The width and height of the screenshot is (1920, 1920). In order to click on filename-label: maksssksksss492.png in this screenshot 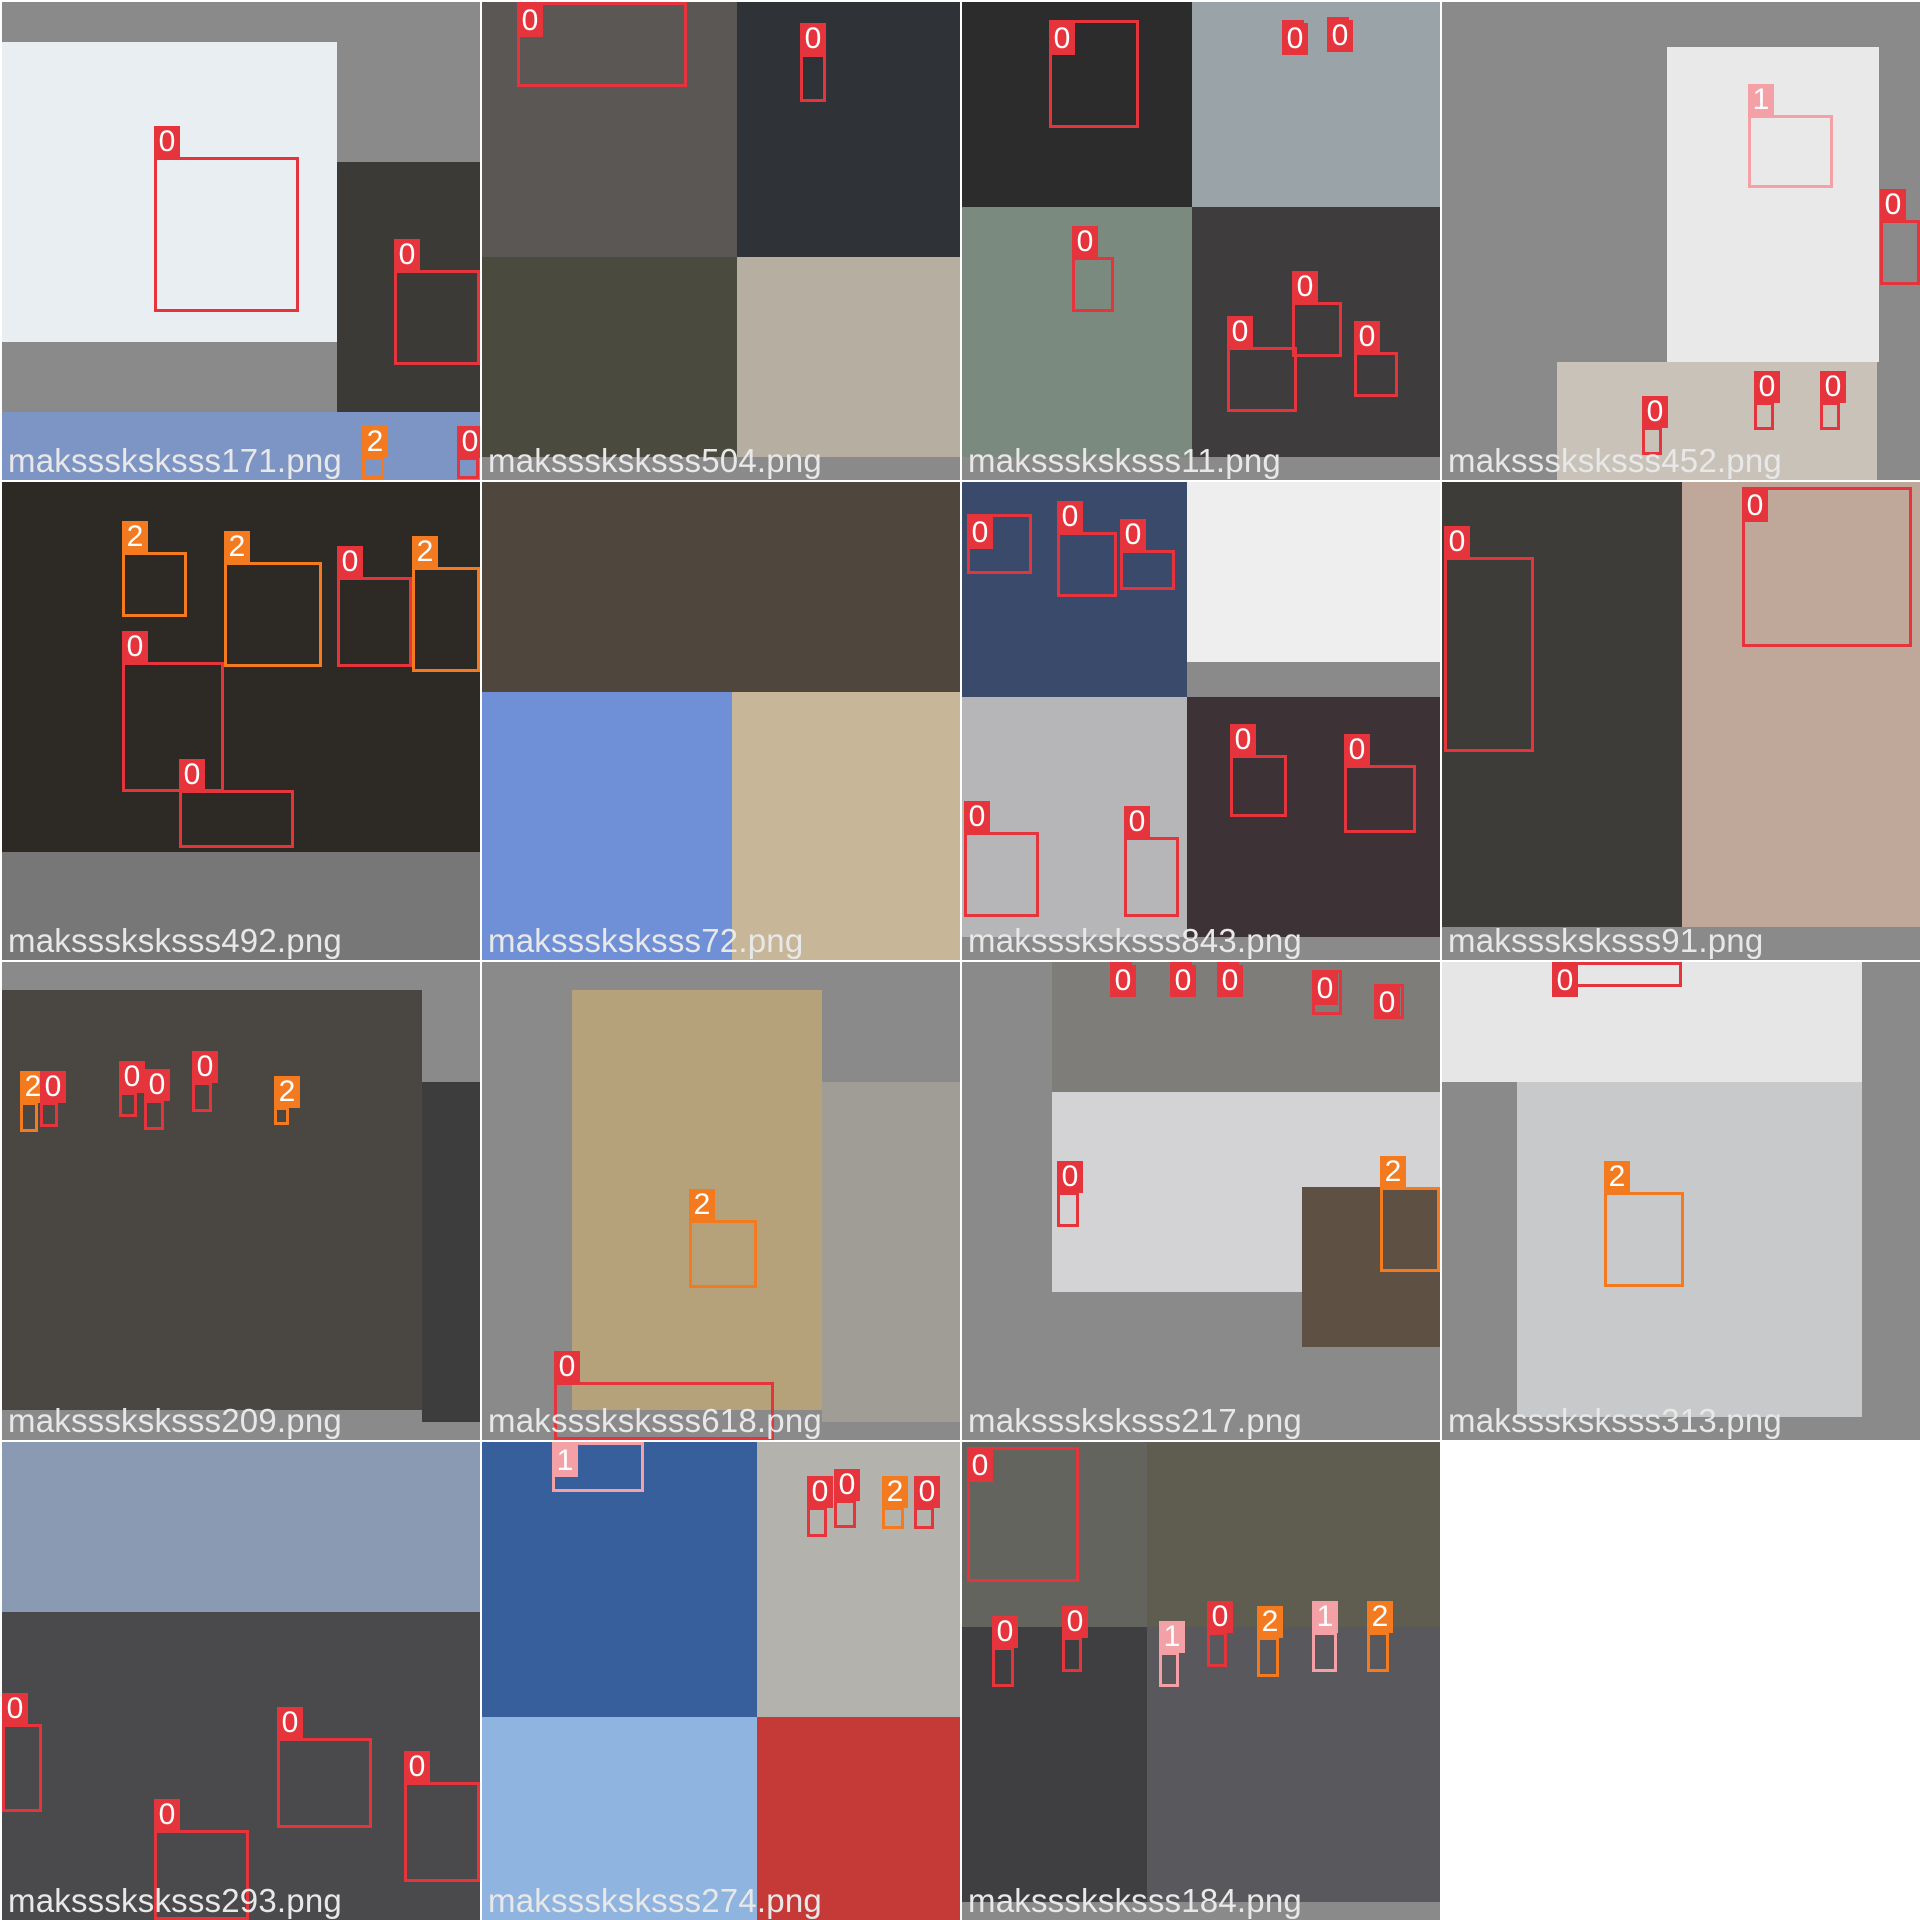, I will do `click(175, 940)`.